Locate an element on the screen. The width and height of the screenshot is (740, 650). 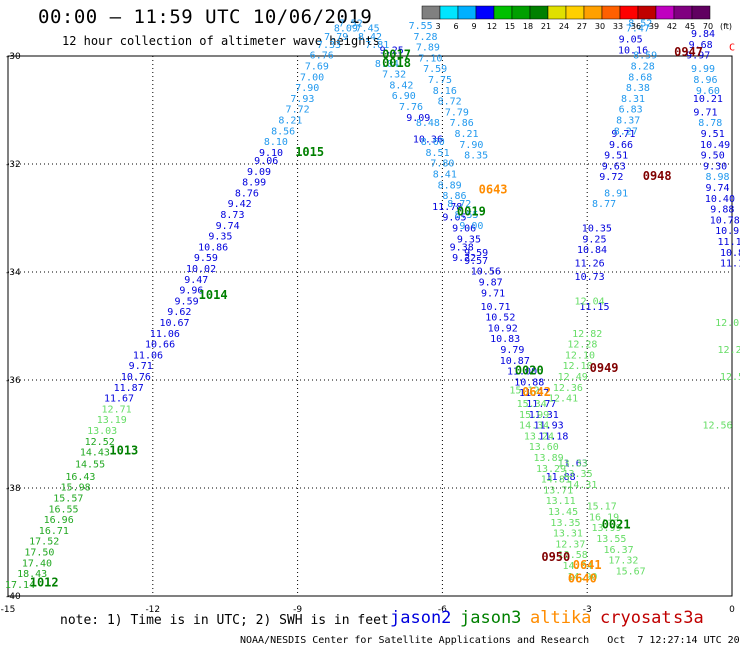
pass-label: 1015 is located at coordinates (309, 152).